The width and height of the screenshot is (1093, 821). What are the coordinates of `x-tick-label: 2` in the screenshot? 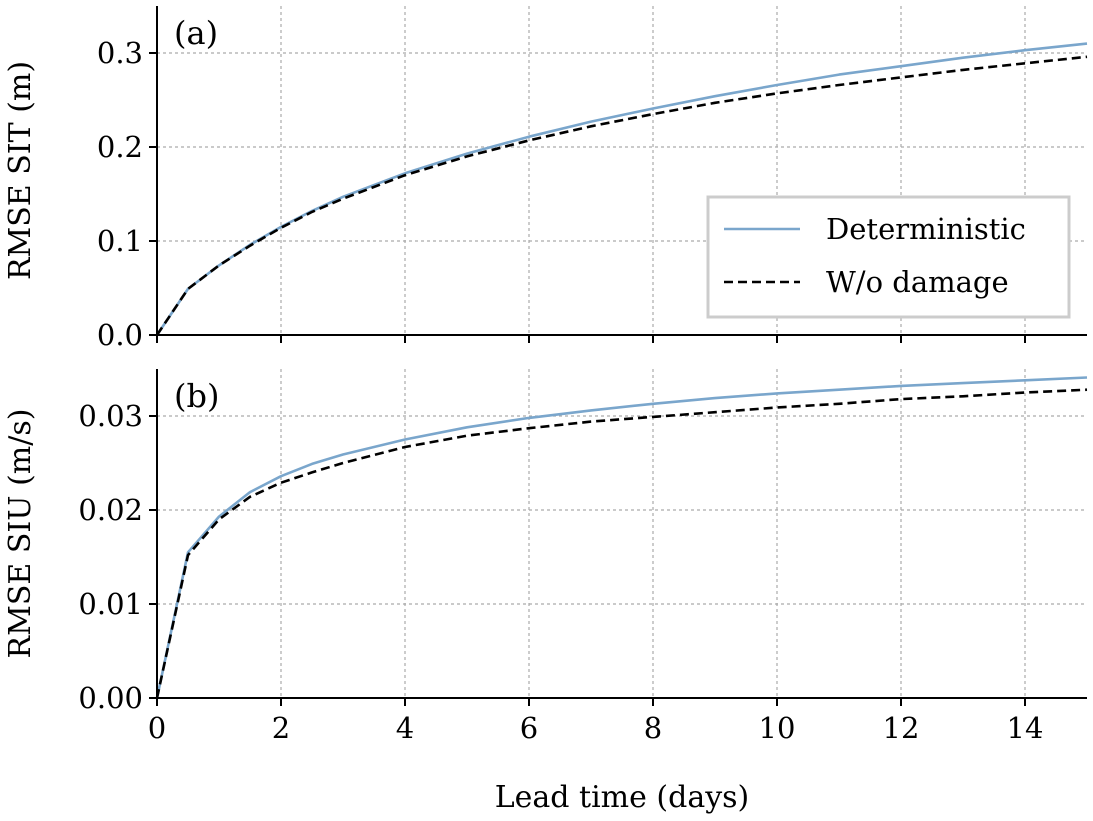 It's located at (281, 728).